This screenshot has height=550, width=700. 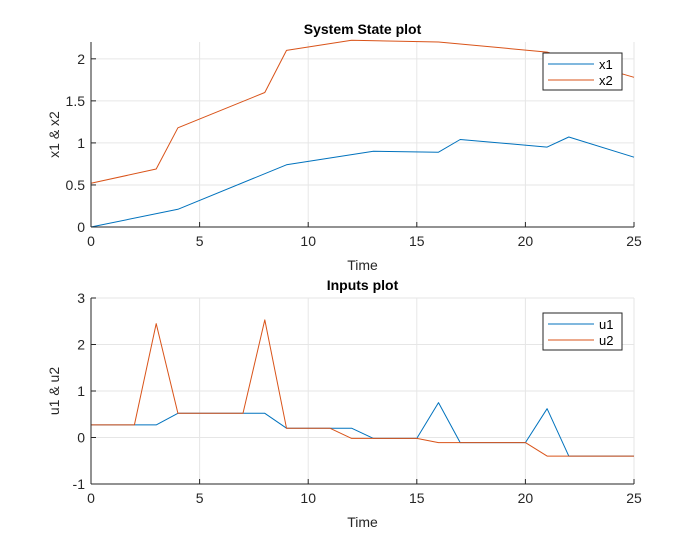 I want to click on y-tick-label: 0.5, so click(x=76, y=185).